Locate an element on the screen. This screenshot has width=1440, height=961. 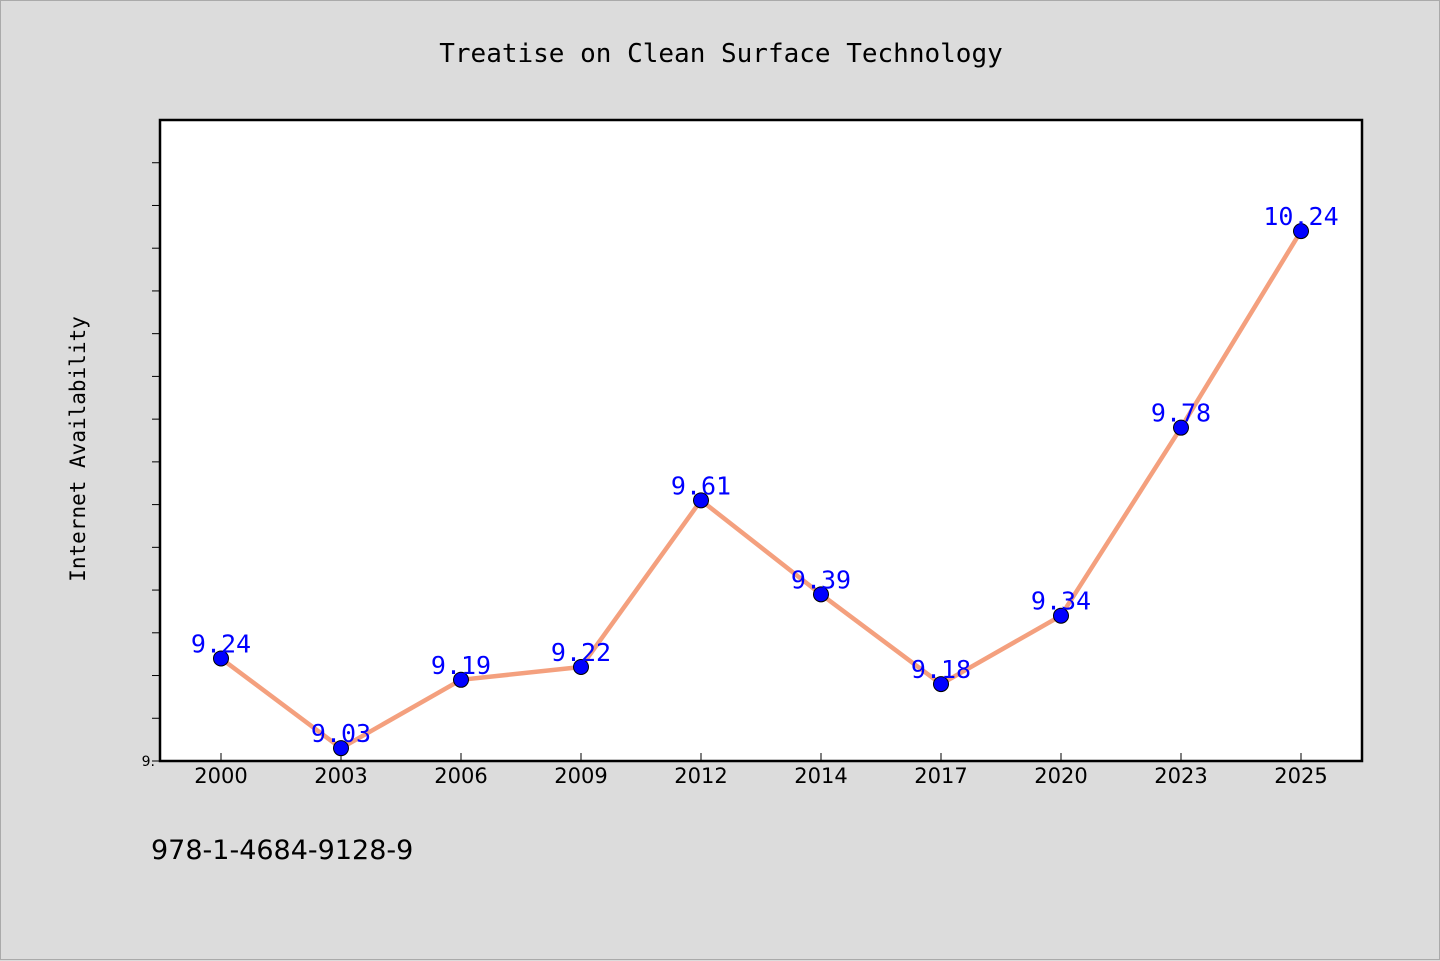
data-label: 9.78 is located at coordinates (1181, 413).